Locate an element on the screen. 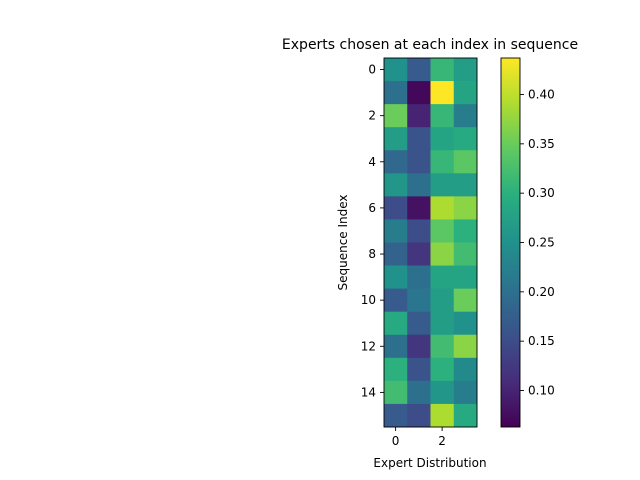  plot-frame is located at coordinates (430, 242).